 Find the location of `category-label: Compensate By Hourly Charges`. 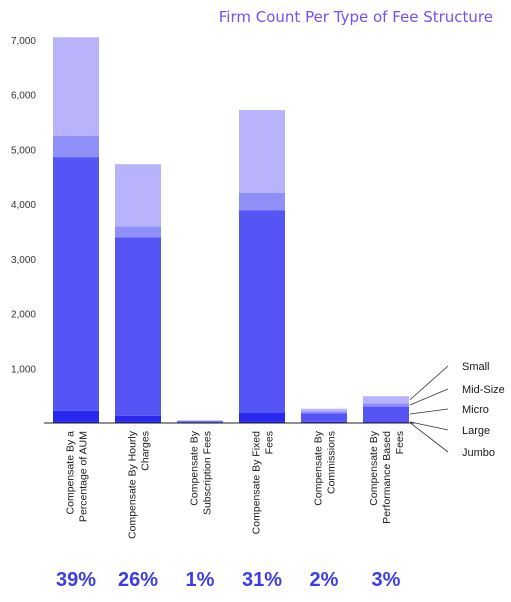

category-label: Compensate By Hourly Charges is located at coordinates (139, 484).